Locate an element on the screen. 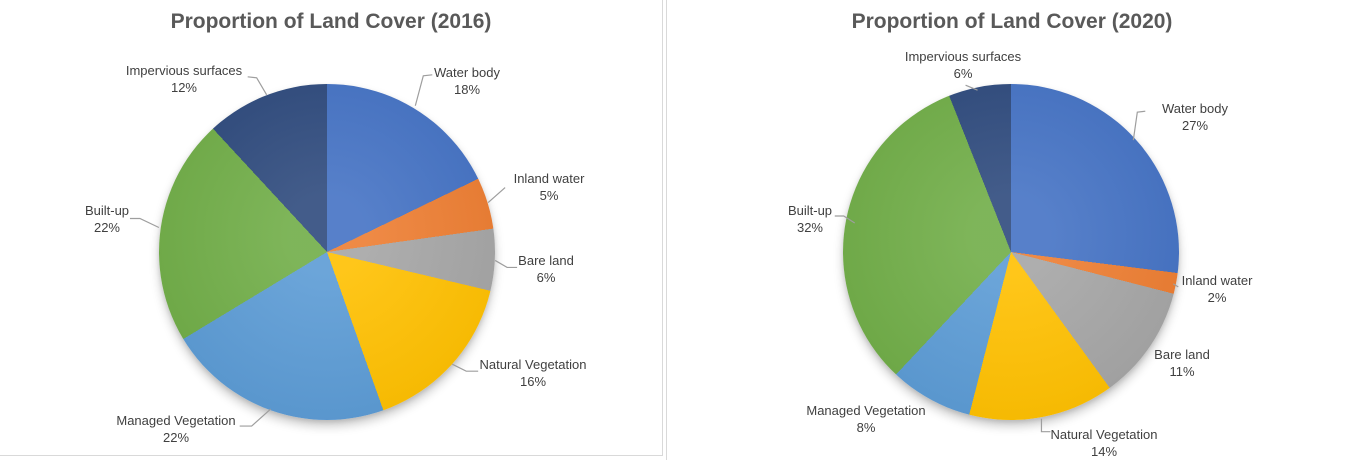 This screenshot has width=1357, height=460. slice-label-natural-vegetation-2020: Natural Vegetation 14% is located at coordinates (1104, 443).